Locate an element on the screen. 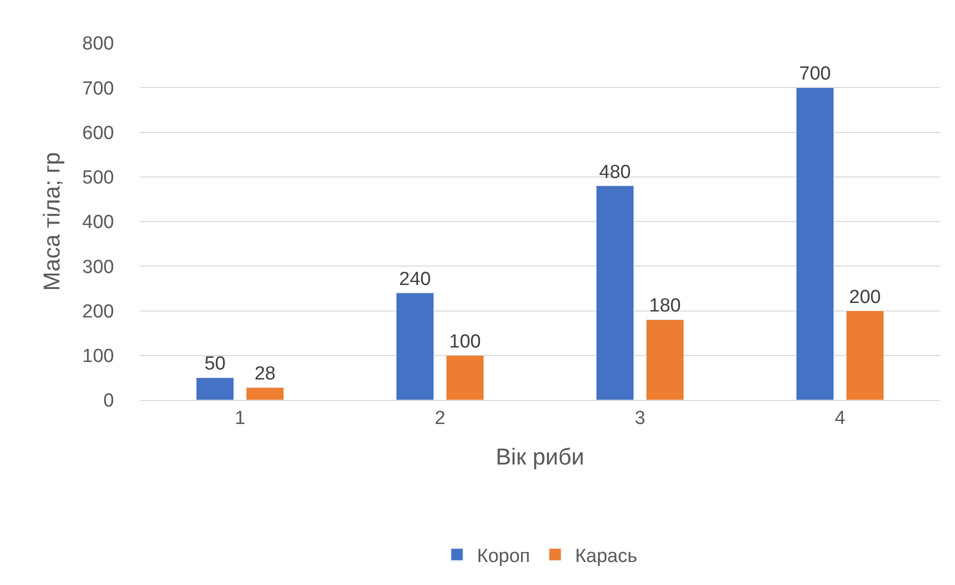  y-tick-label: 0 is located at coordinates (108, 401).